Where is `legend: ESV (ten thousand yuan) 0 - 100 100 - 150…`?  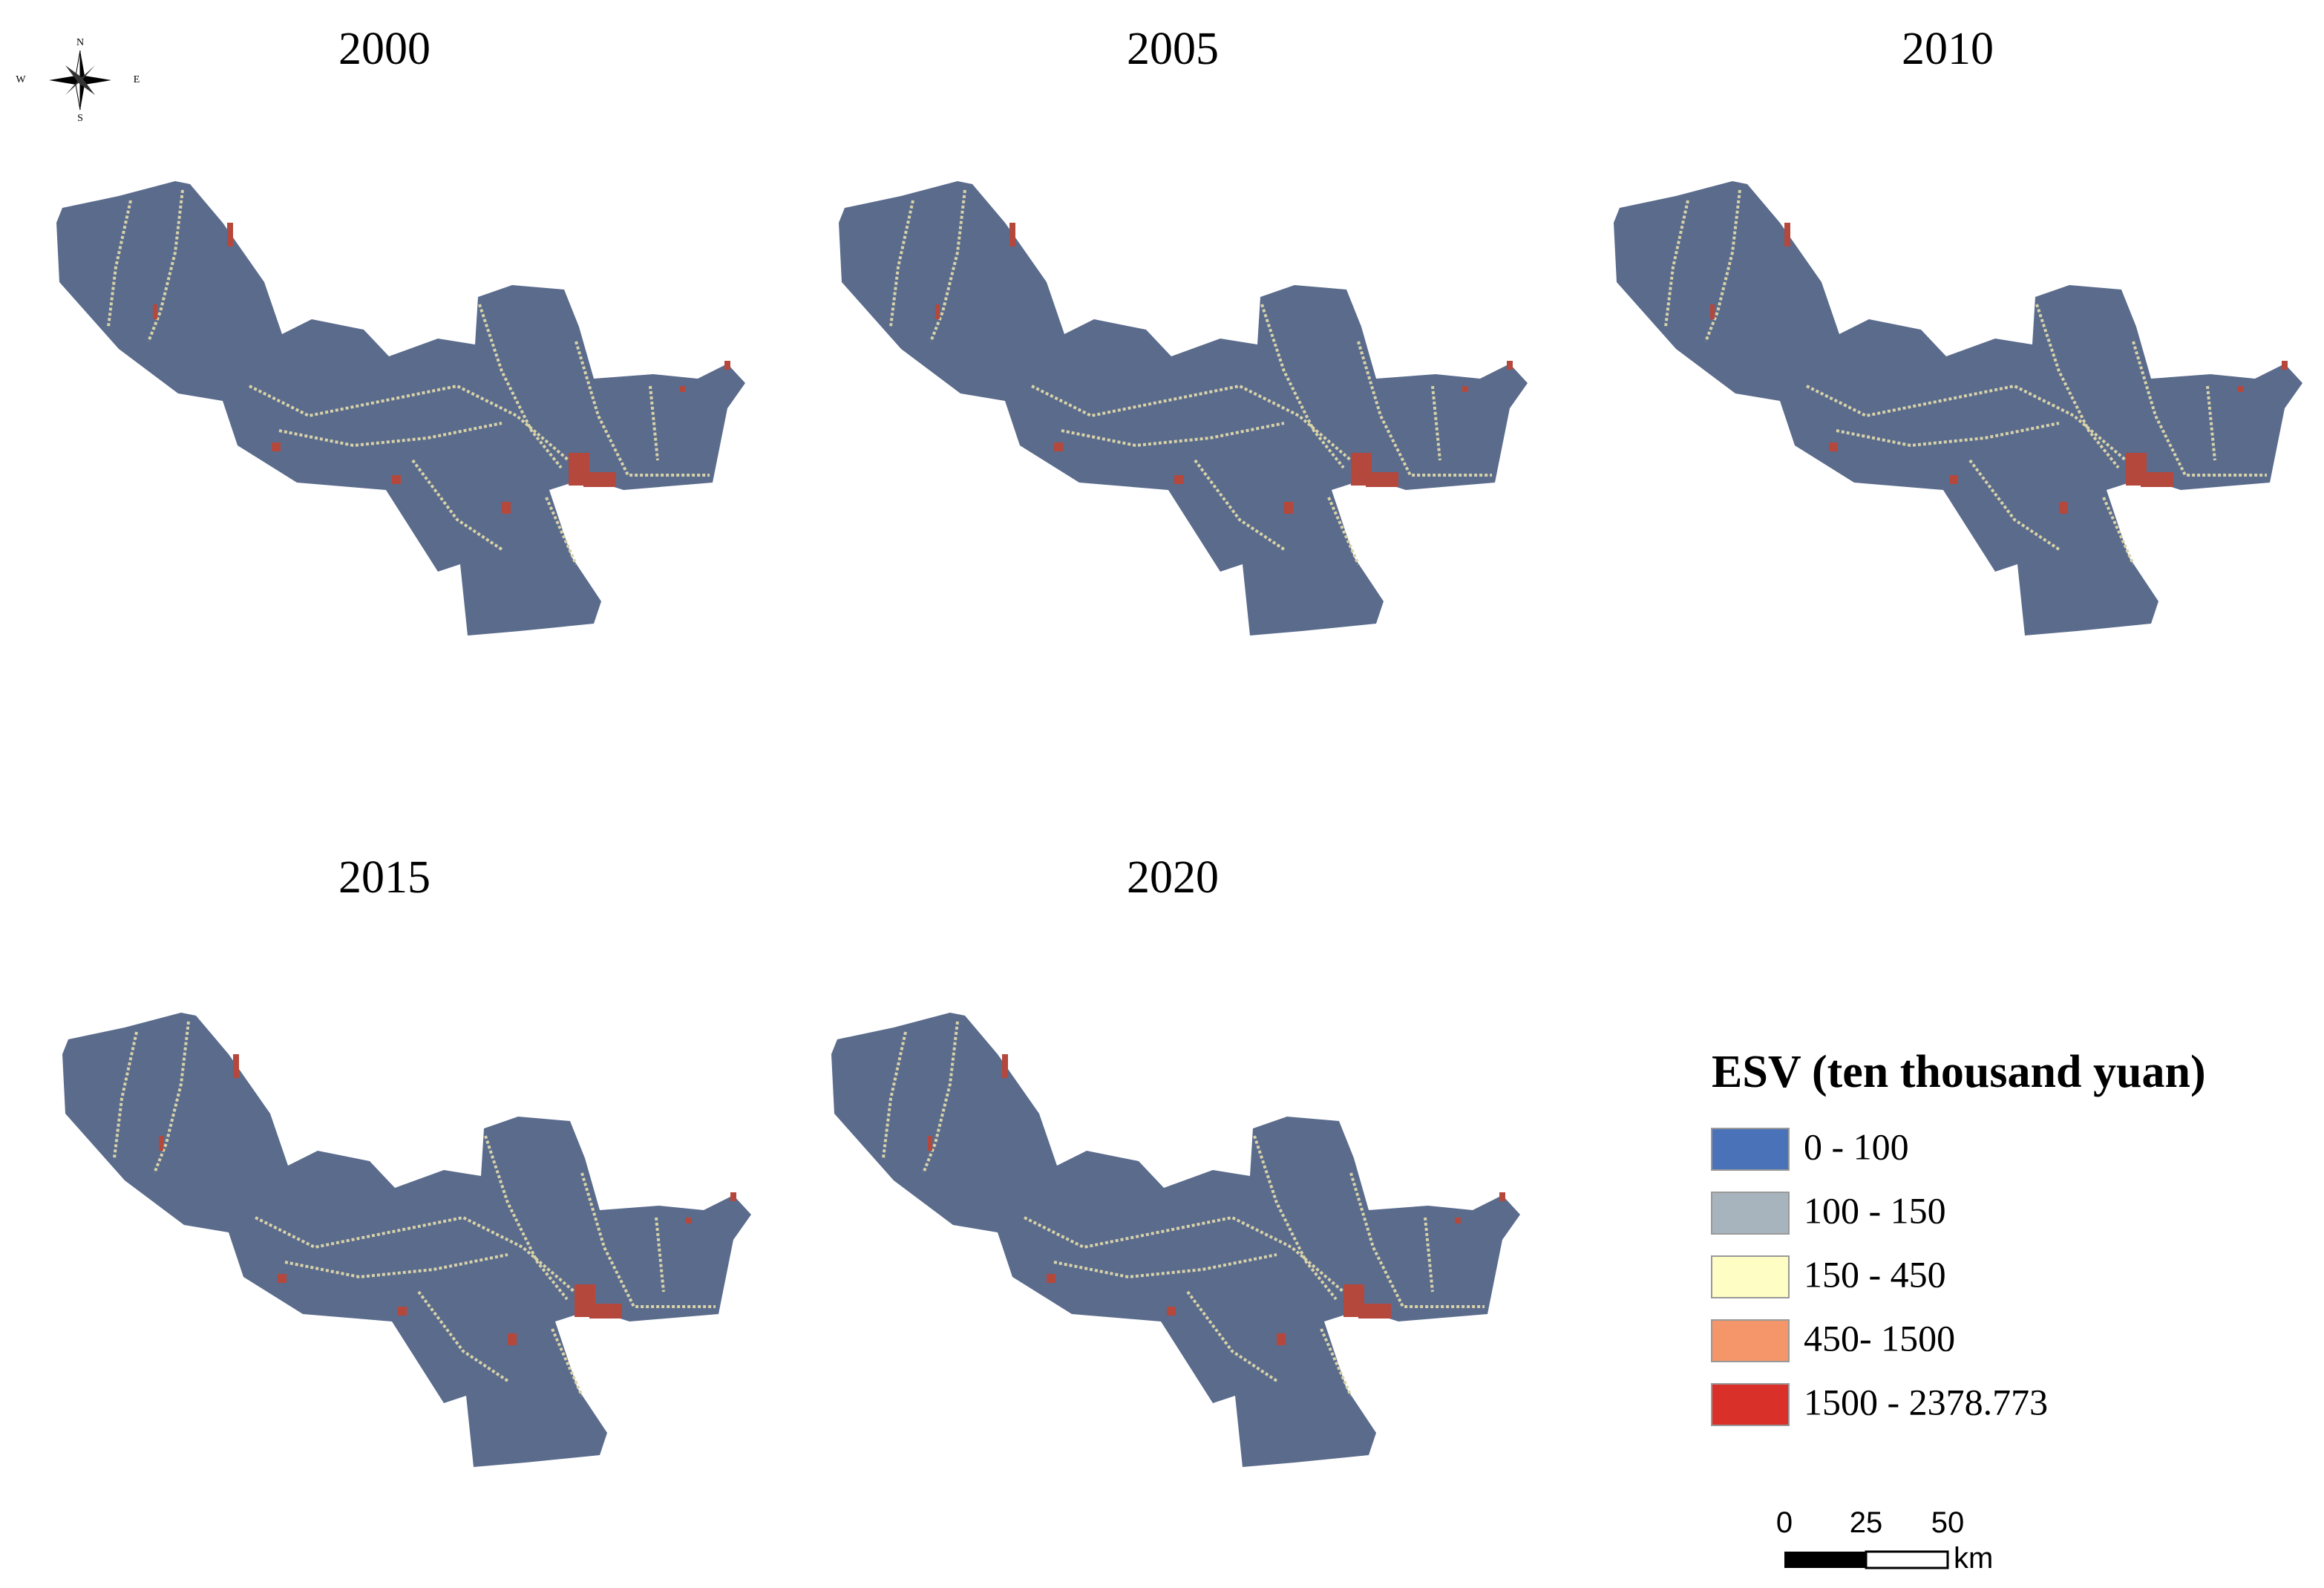
legend: ESV (ten thousand yuan) 0 - 100 100 - 150… is located at coordinates (1958, 1237).